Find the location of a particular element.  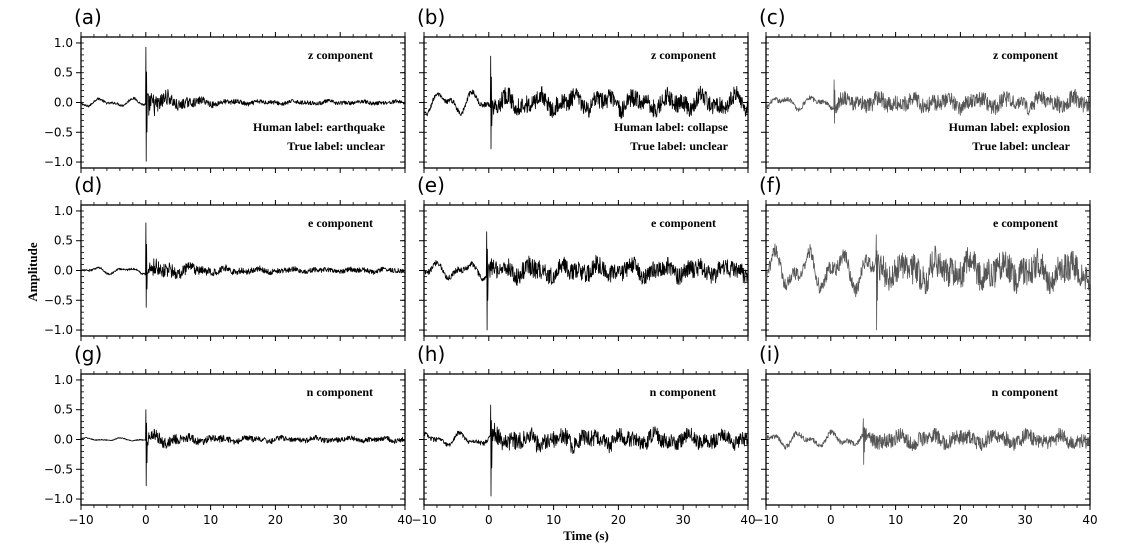

panel-h: −10 0 10 20 30 40 (h) n component is located at coordinates (583, 434).